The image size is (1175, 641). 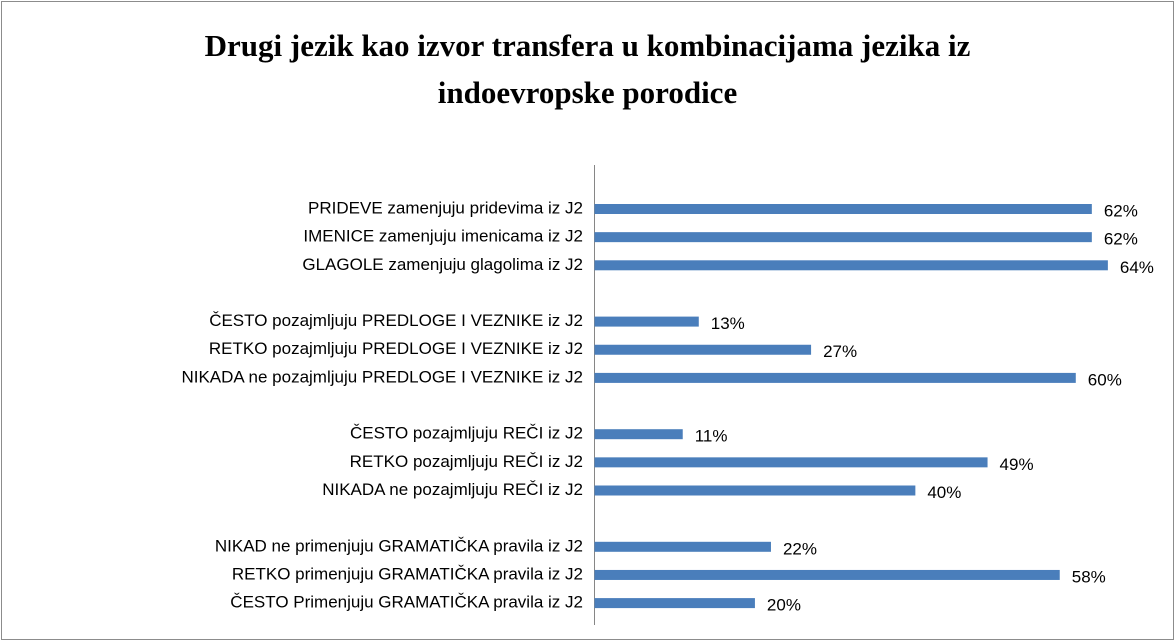 I want to click on y-tick-label: IMENICE zamenjuju imenicama iz J2, so click(x=443, y=236).